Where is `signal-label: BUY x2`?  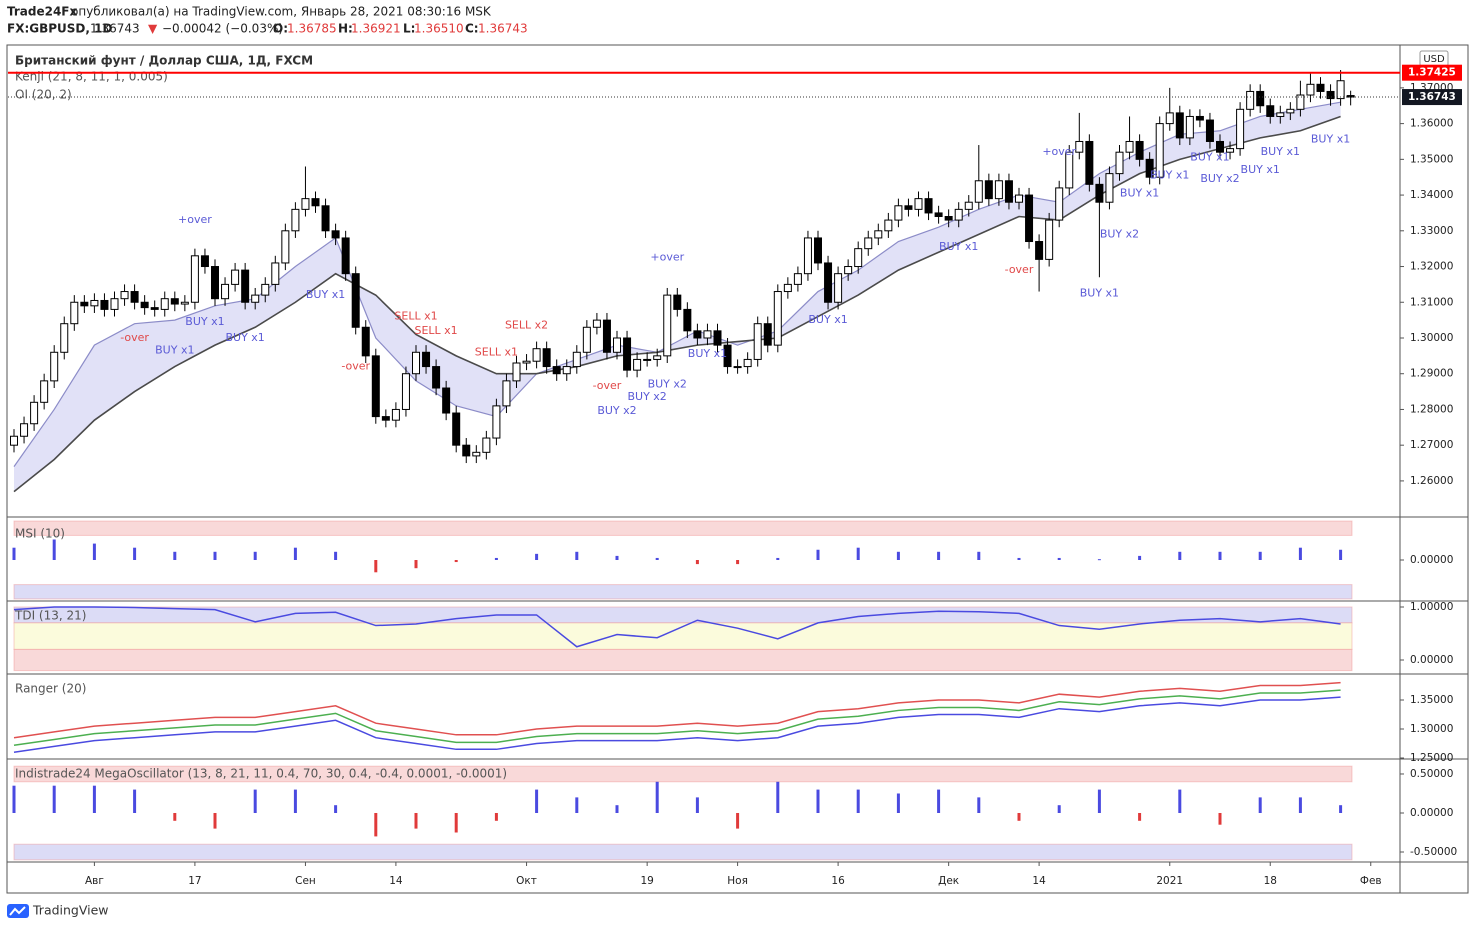 signal-label: BUY x2 is located at coordinates (667, 383).